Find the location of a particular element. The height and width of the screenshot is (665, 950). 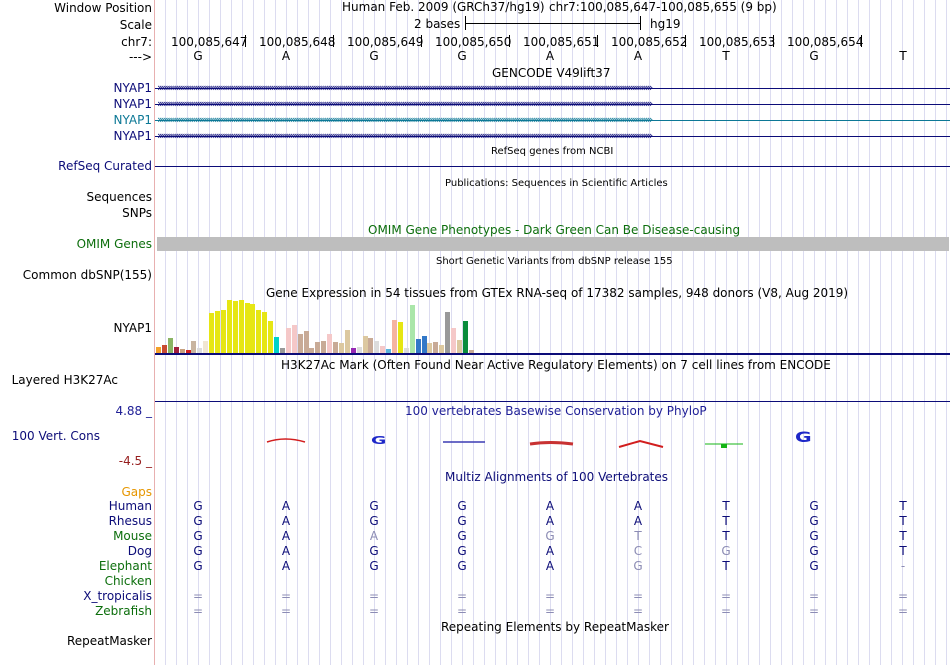

multiz-species-label: Chicken is located at coordinates (128, 581).